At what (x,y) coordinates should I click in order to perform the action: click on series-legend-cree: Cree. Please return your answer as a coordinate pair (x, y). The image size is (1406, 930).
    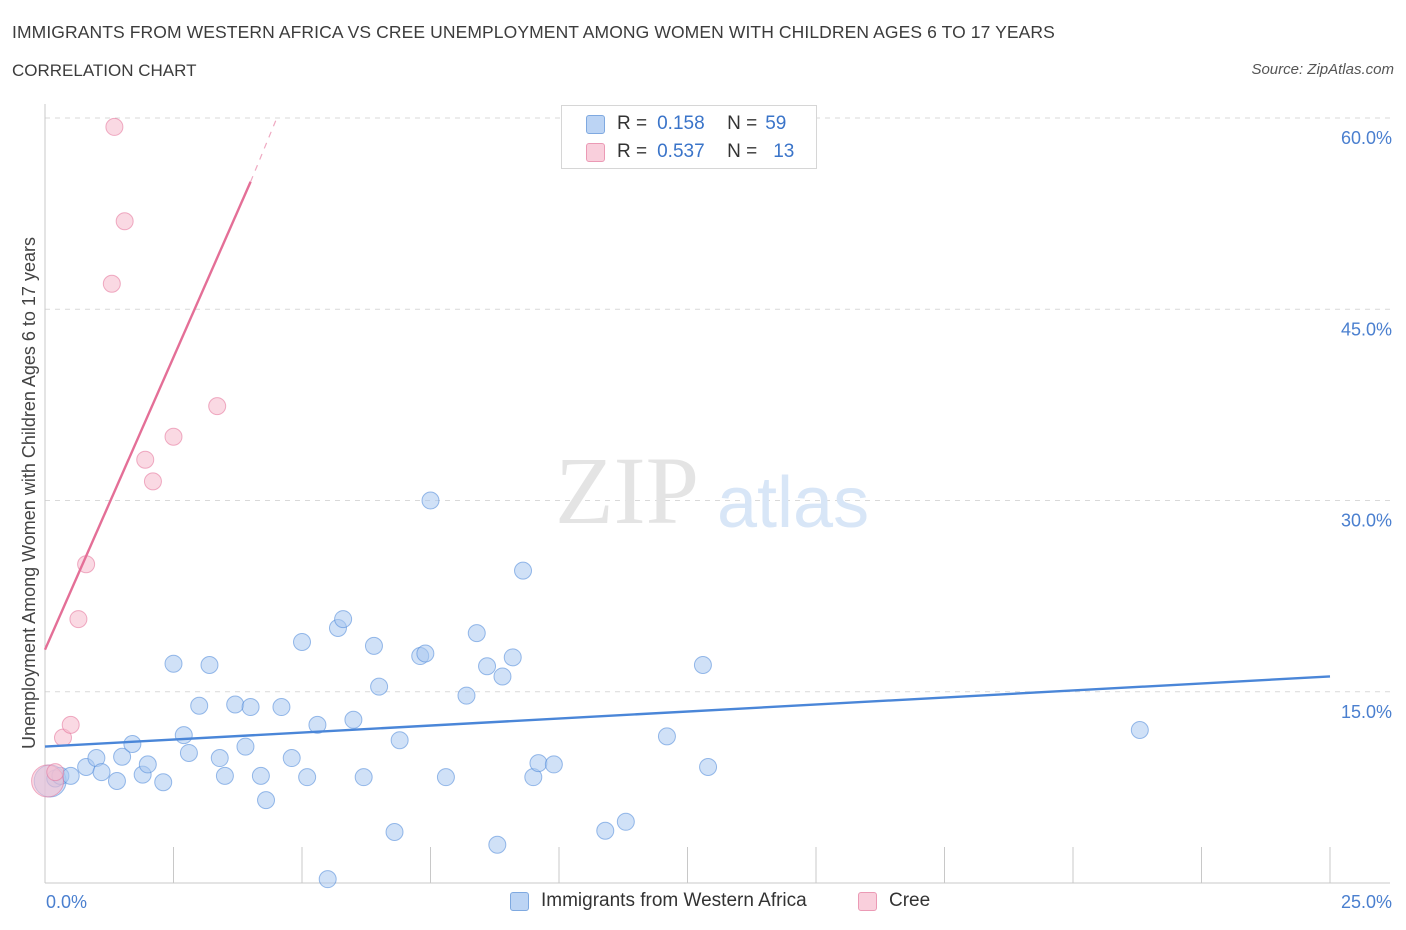
    Looking at the image, I should click on (894, 901).